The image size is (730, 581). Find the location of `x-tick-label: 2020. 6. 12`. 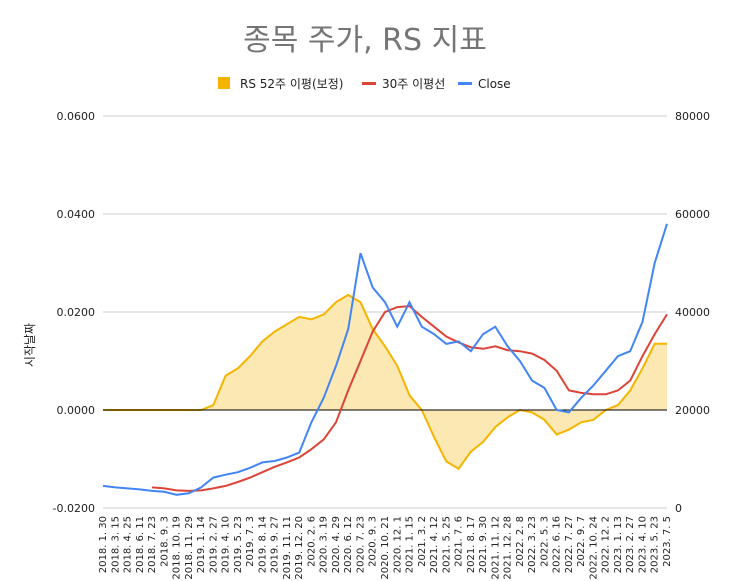

x-tick-label: 2020. 6. 12 is located at coordinates (348, 544).